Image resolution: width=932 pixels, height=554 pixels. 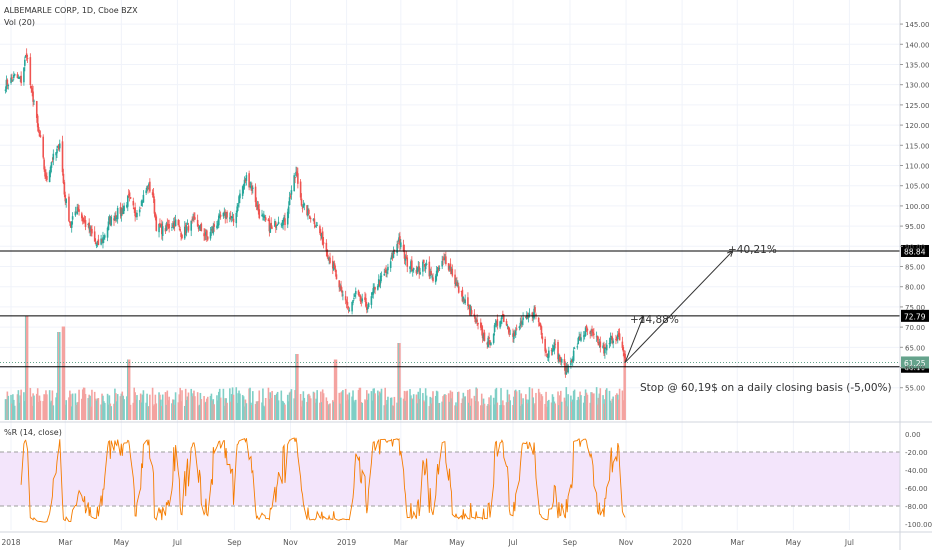 I want to click on price-tick-label: 60.00, so click(x=915, y=369).